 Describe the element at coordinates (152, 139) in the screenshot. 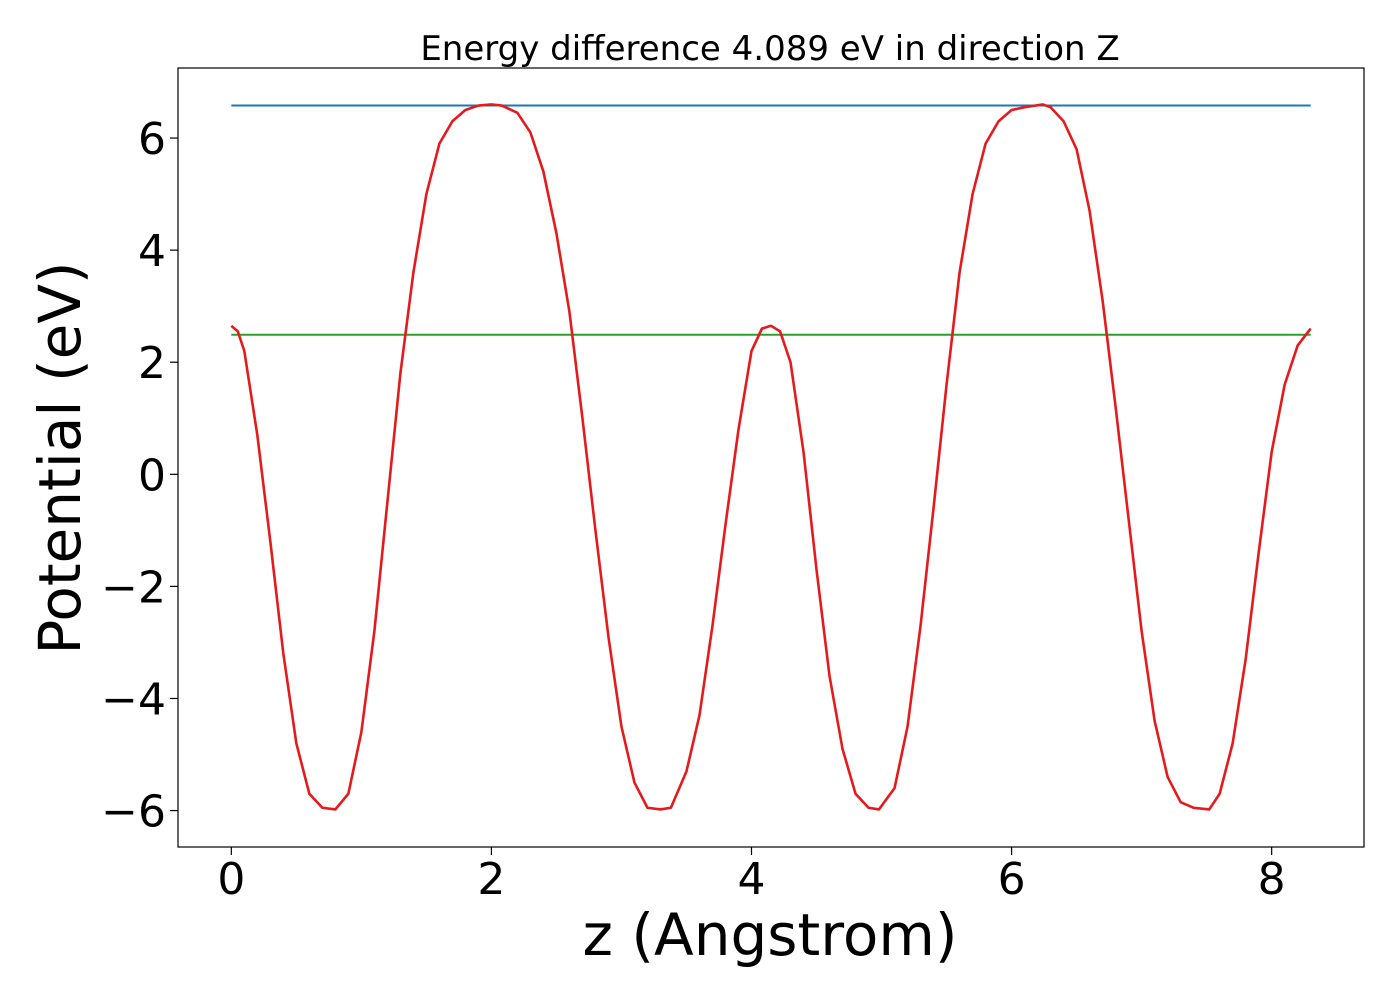

I see `y-tick-label: 6` at that location.